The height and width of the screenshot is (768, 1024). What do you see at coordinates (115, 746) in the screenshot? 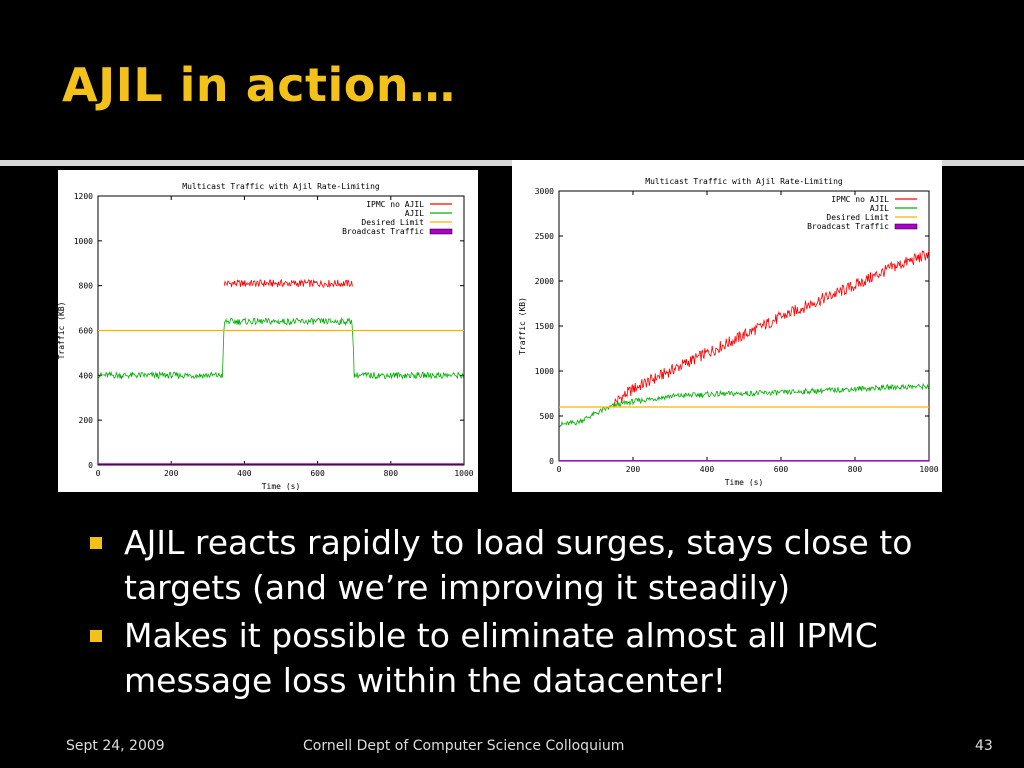
I see `footer-date: Sept 24, 2009` at bounding box center [115, 746].